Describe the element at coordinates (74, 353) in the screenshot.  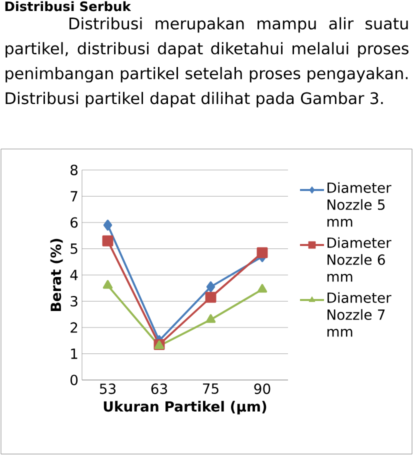
I see `y-tick-label: 1` at that location.